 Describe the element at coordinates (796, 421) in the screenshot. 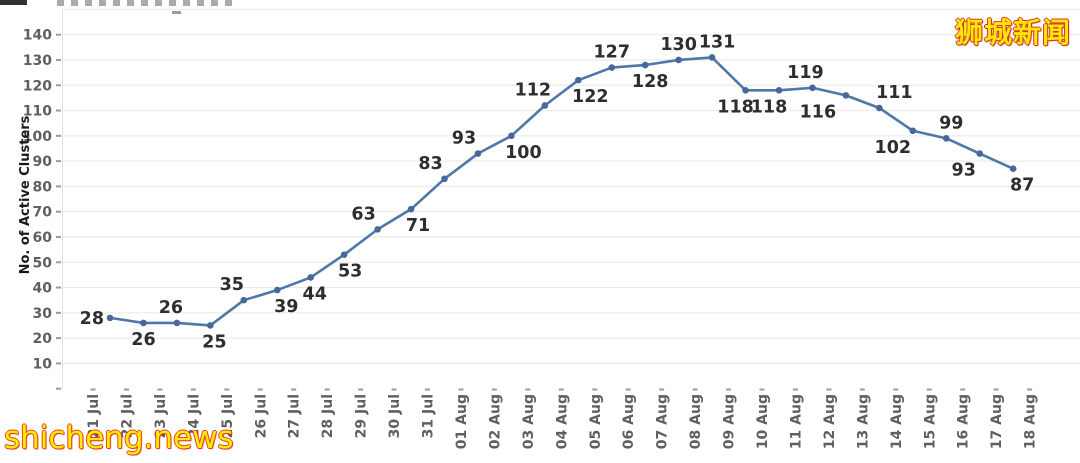

I see `x-tick-label: 11 Aug` at that location.